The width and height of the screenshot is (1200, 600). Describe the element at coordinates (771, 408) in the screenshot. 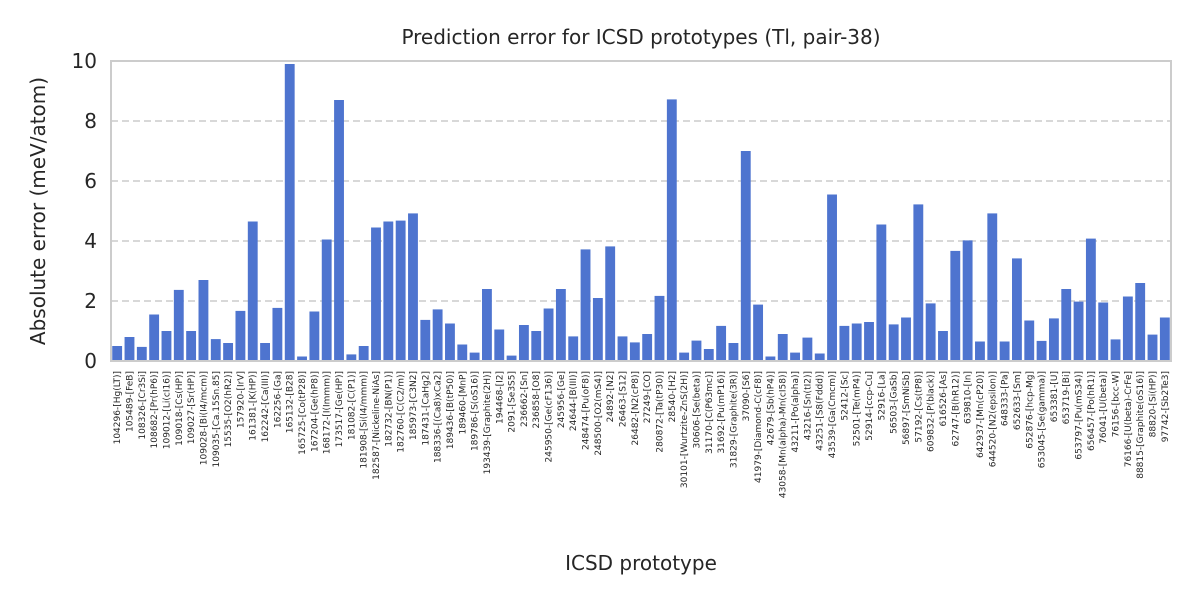

I see `x-tick-label: 42679-[Sb(hP4)]` at that location.